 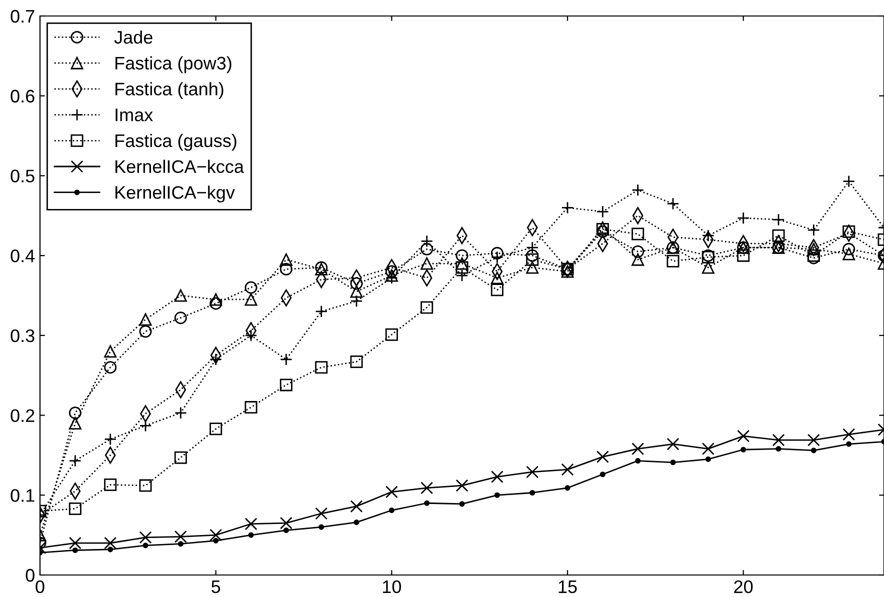 I want to click on y-tick-label: 0.5, so click(x=22, y=176).